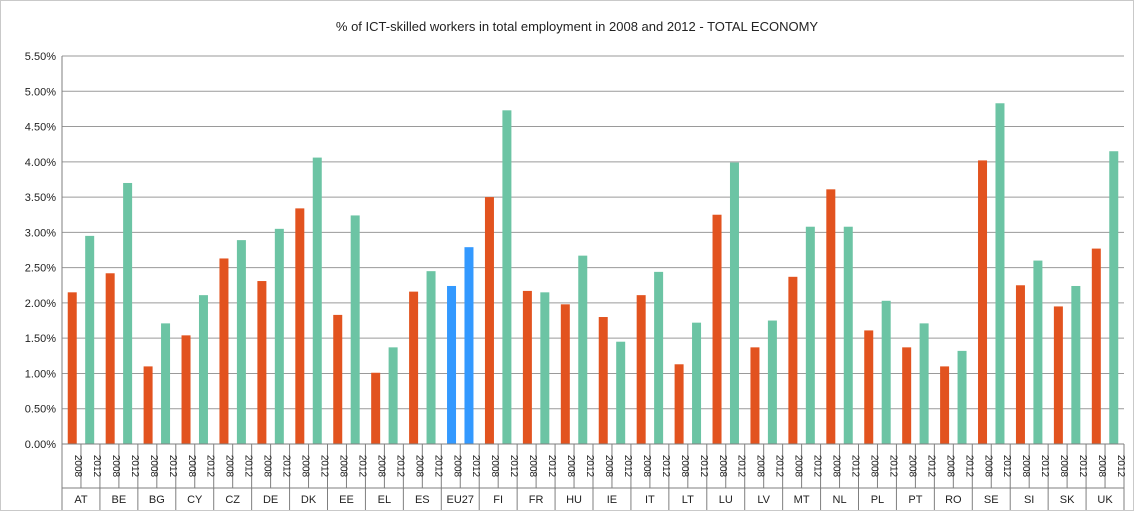 The height and width of the screenshot is (511, 1134). Describe the element at coordinates (460, 500) in the screenshot. I see `category-label-eu27: EU27` at that location.